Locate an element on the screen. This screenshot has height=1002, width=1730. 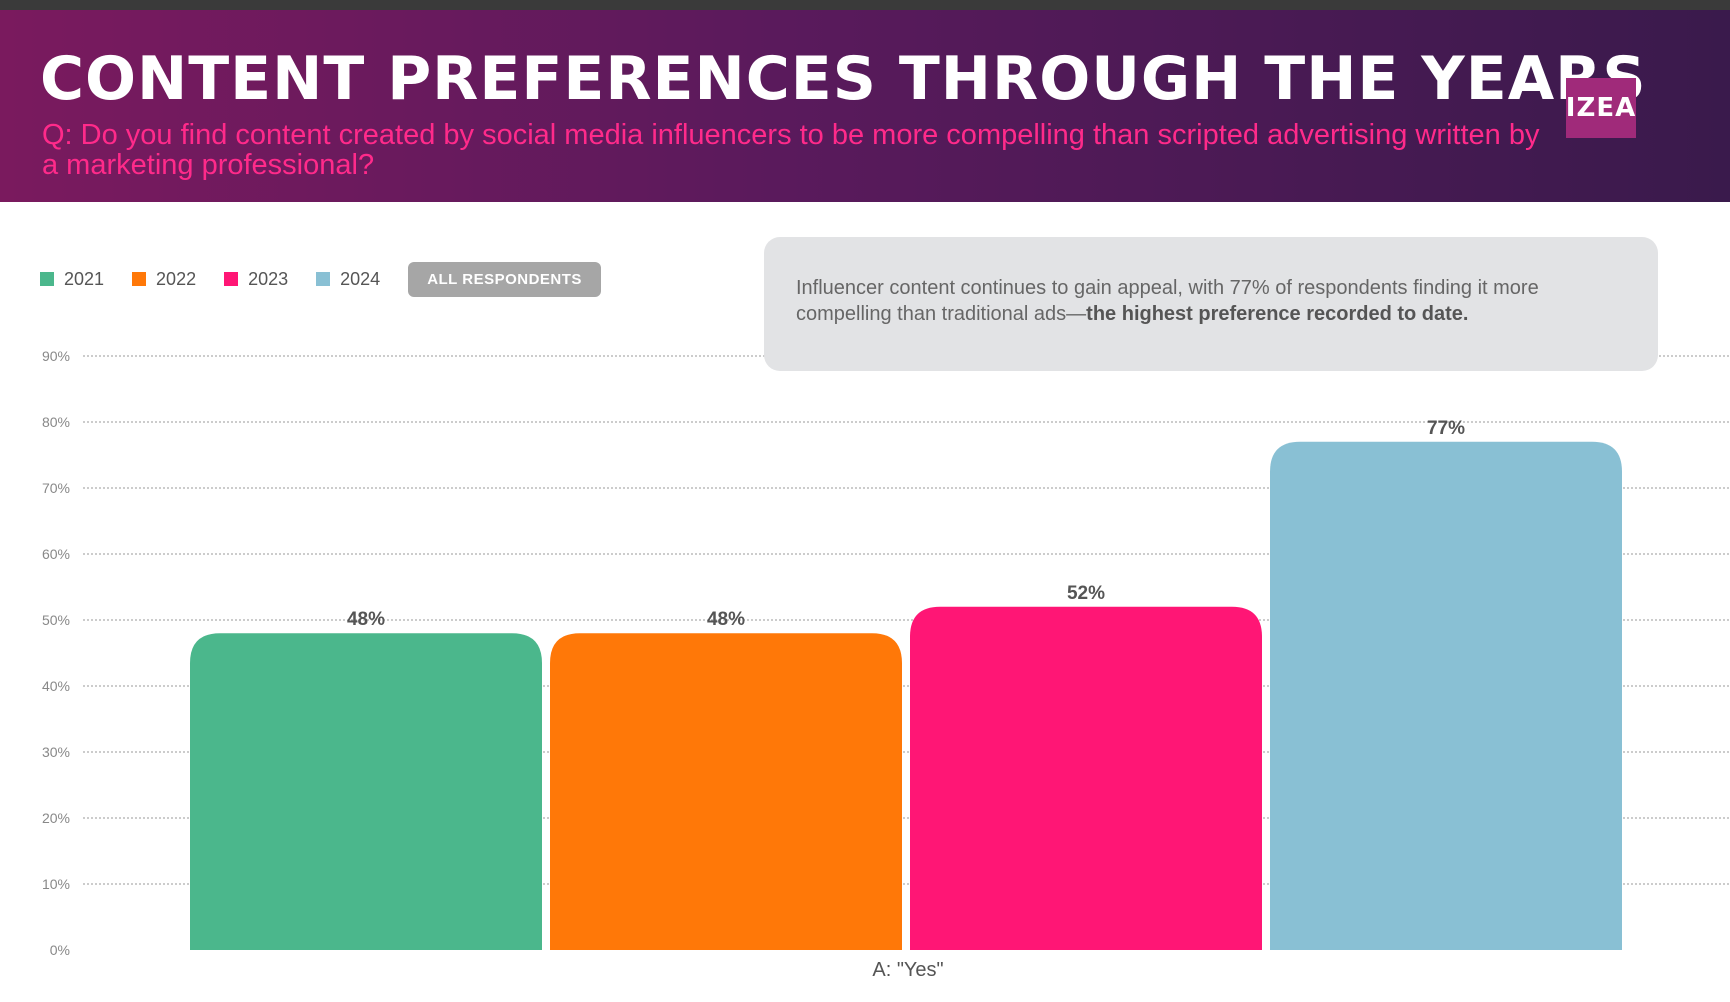
legend-label: 2021 is located at coordinates (84, 278).